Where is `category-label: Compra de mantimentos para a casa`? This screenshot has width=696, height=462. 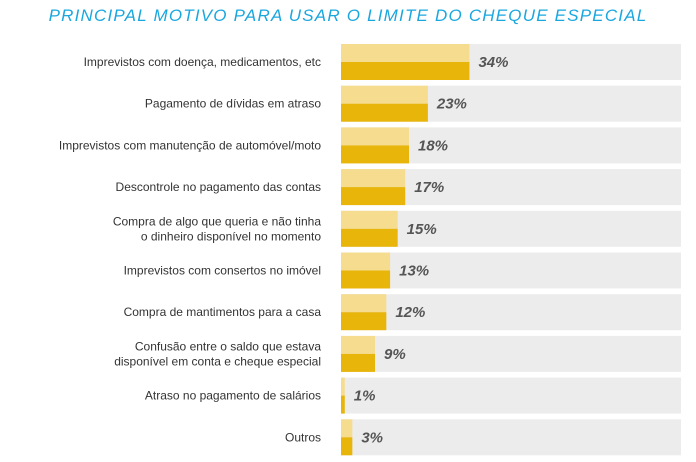
category-label: Compra de mantimentos para a casa is located at coordinates (223, 312).